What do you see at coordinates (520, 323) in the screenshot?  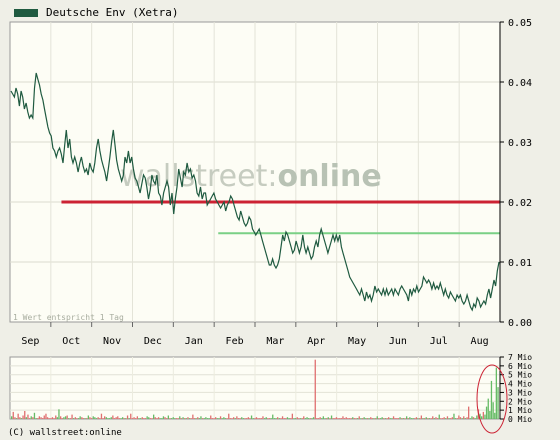 I see `y-tick-label: 0.00` at bounding box center [520, 323].